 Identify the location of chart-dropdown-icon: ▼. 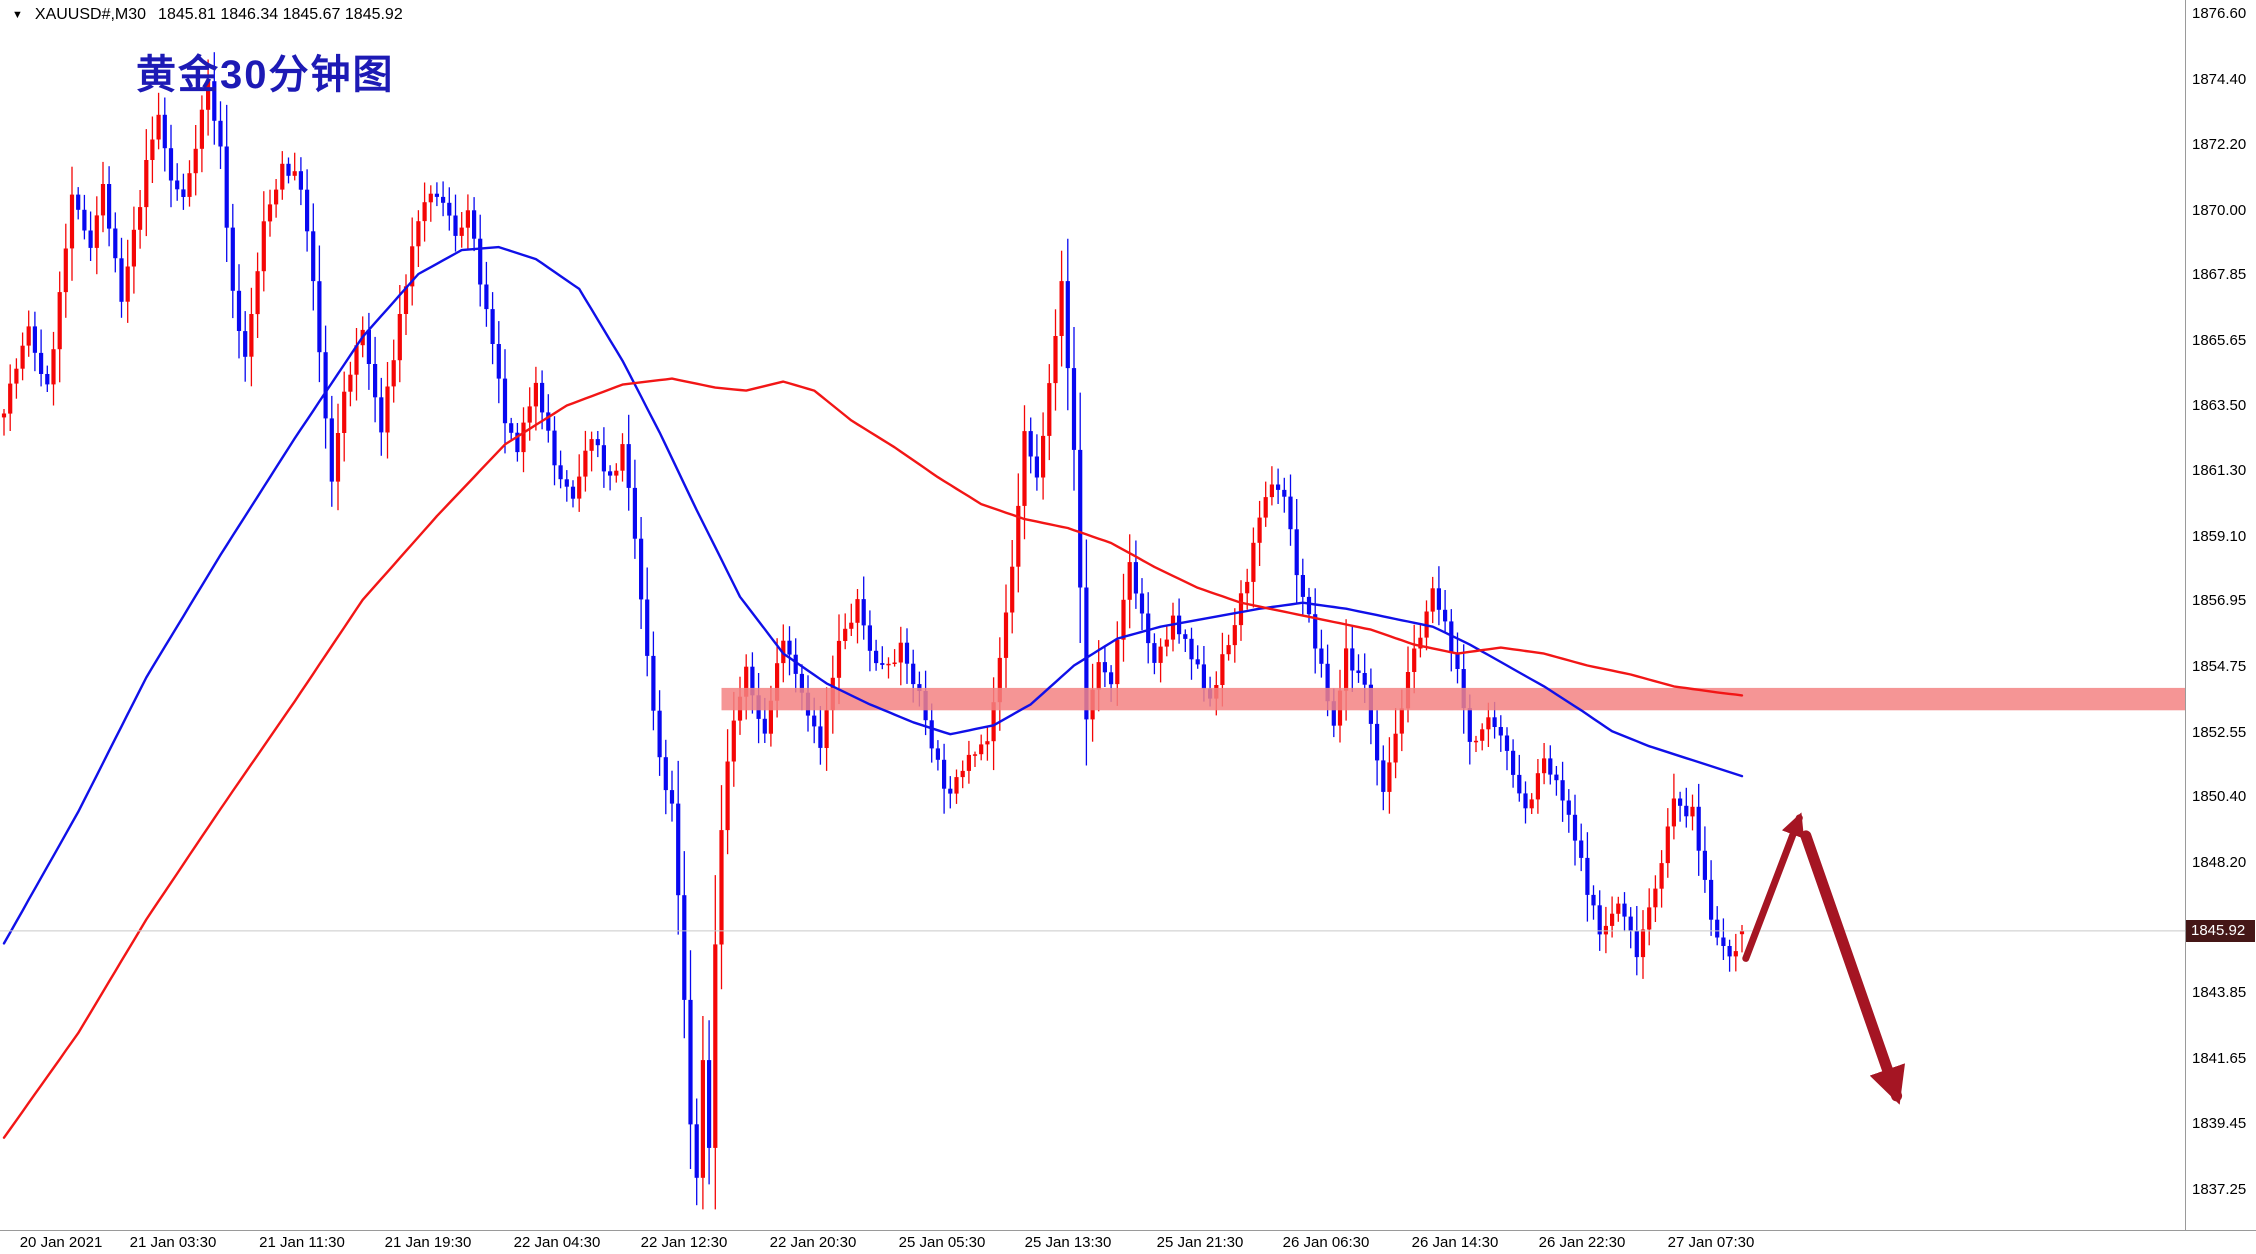
(17, 15).